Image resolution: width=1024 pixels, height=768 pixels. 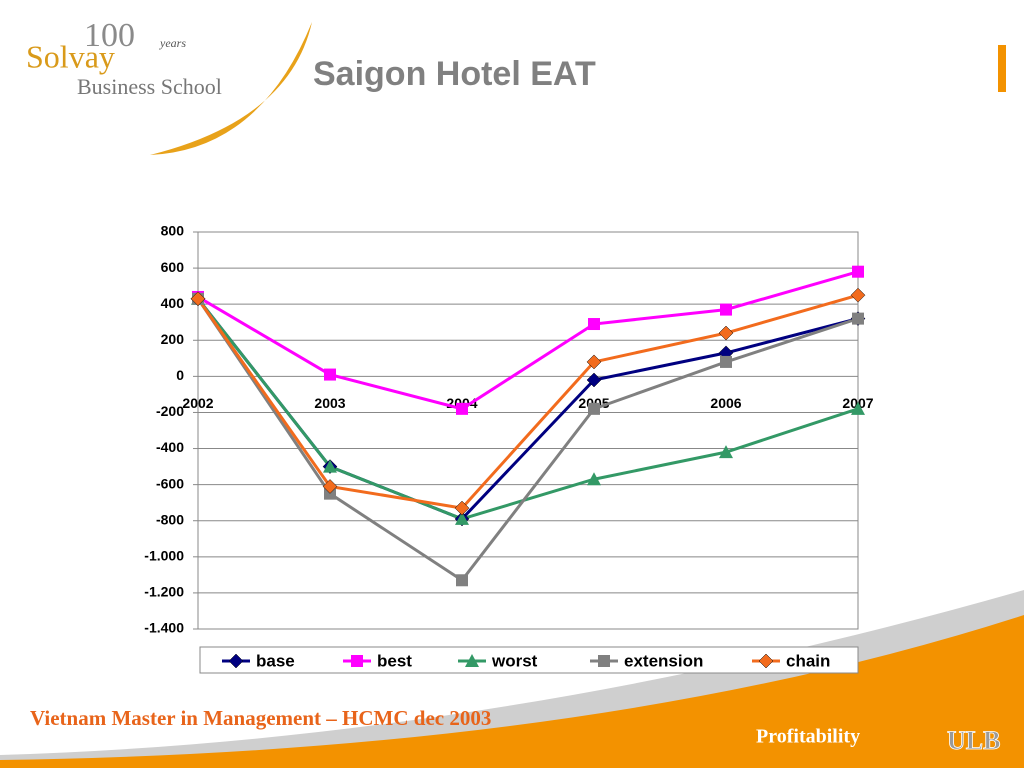 I want to click on y-tick-label: -800, so click(x=170, y=519).